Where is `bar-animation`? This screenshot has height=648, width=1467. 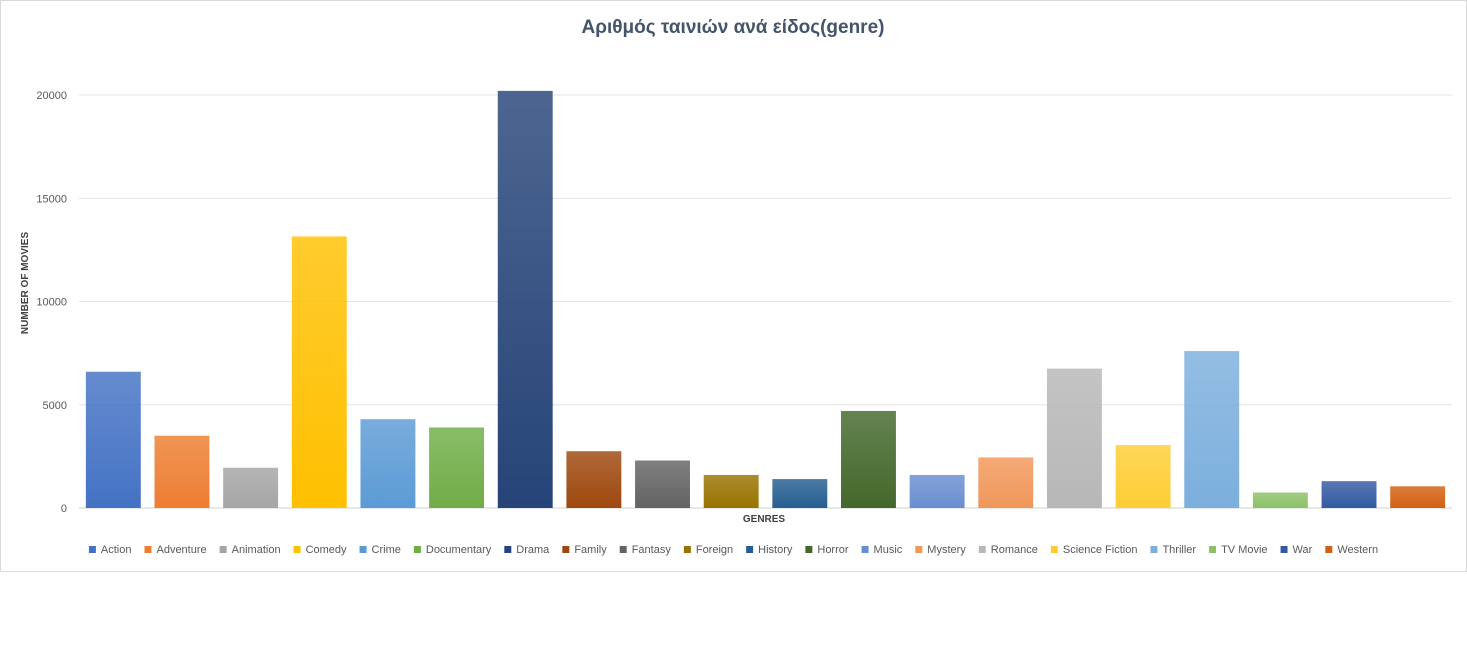 bar-animation is located at coordinates (251, 487).